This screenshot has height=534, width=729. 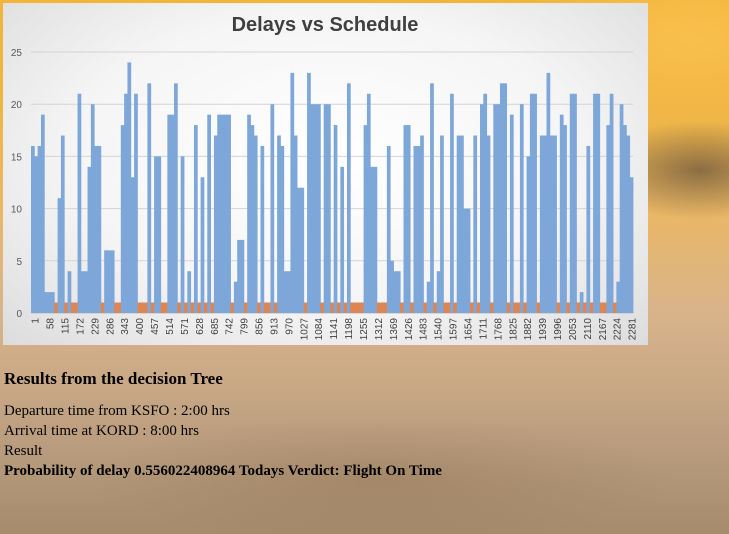 What do you see at coordinates (319, 329) in the screenshot?
I see `x-tick-label: 1084` at bounding box center [319, 329].